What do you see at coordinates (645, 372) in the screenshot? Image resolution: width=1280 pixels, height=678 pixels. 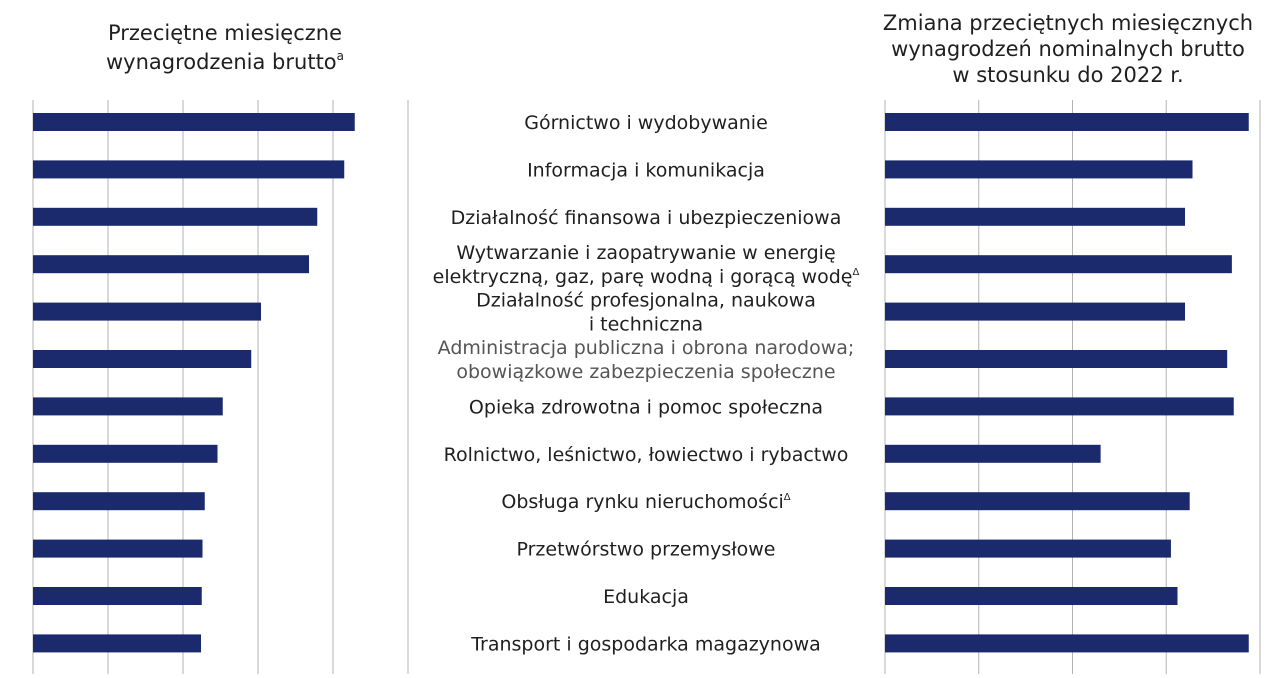 I see `category-label: obowiązkowe zabezpieczenia społeczne` at bounding box center [645, 372].